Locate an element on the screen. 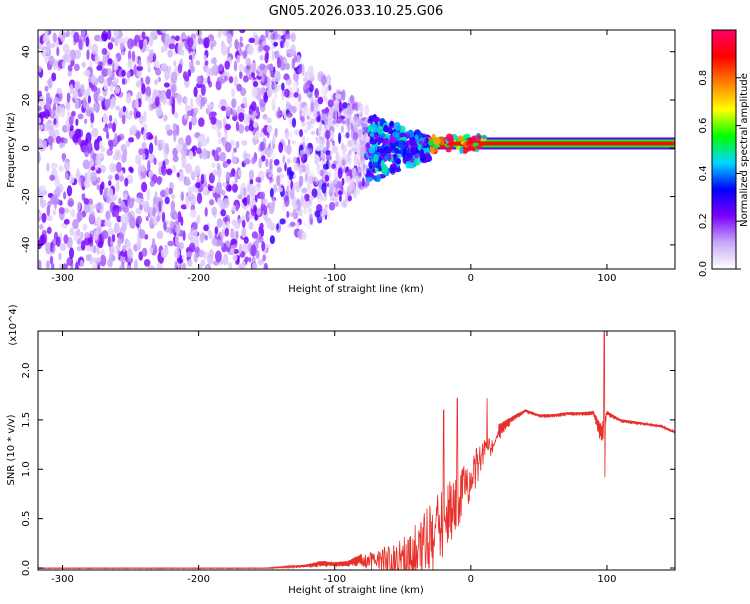 The image size is (750, 604). snr-multiplier: (x10^4) is located at coordinates (13, 324).